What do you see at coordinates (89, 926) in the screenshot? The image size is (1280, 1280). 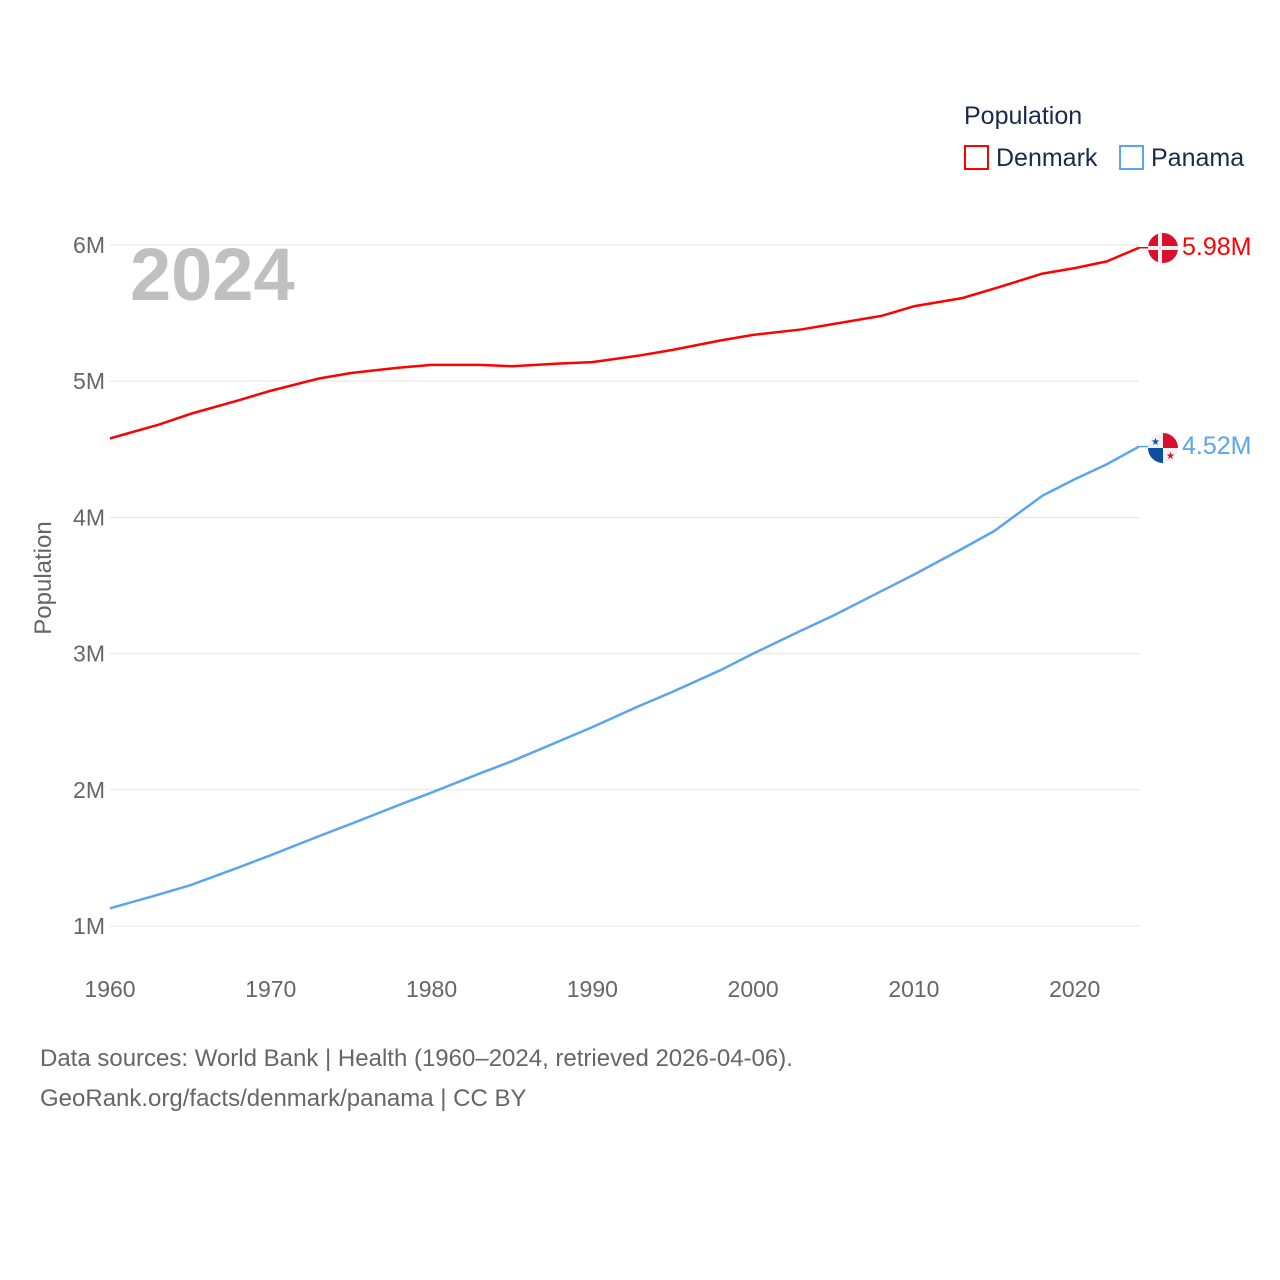 I see `y-tick-label: 1M` at bounding box center [89, 926].